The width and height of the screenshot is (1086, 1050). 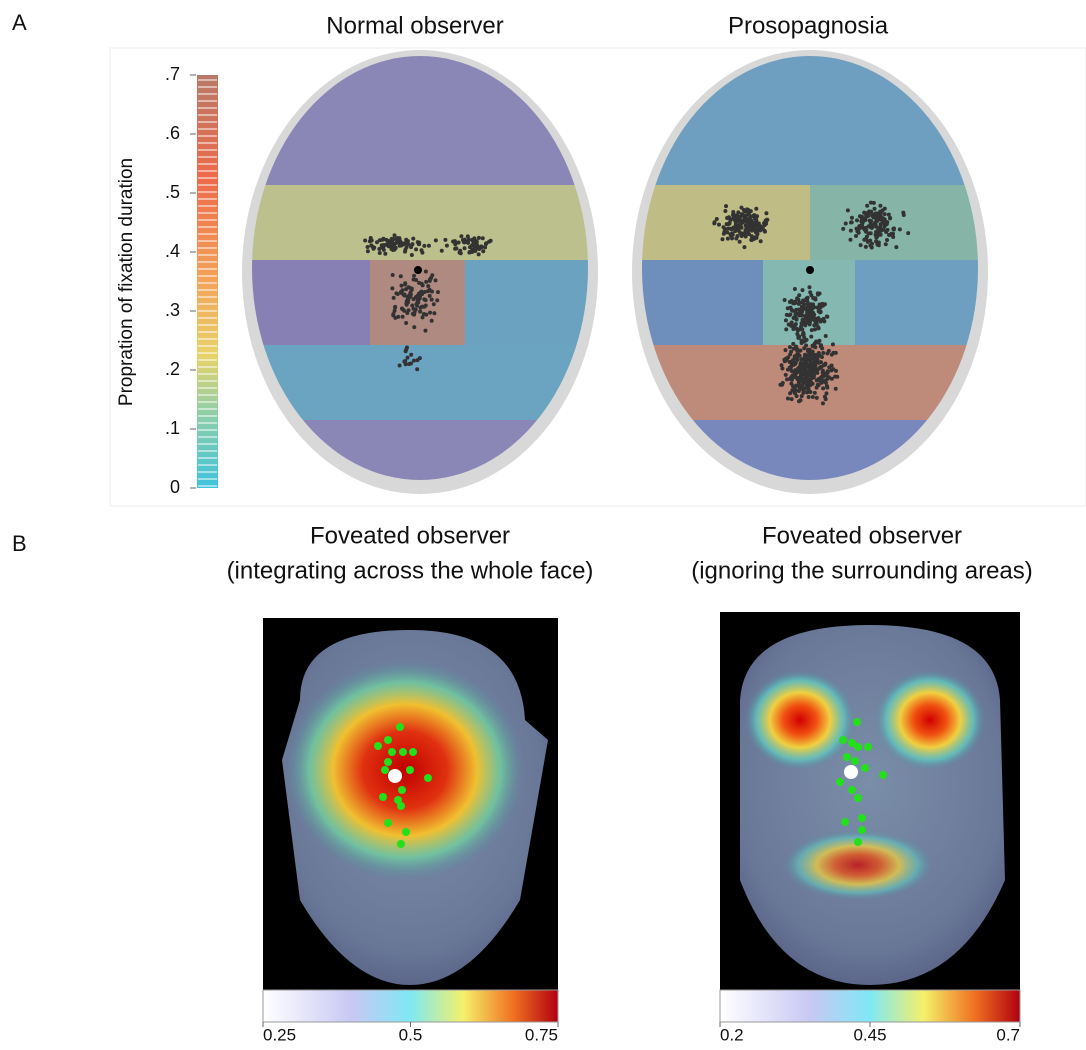 I want to click on colorbar-tick-label: 0.75, so click(x=541, y=1034).